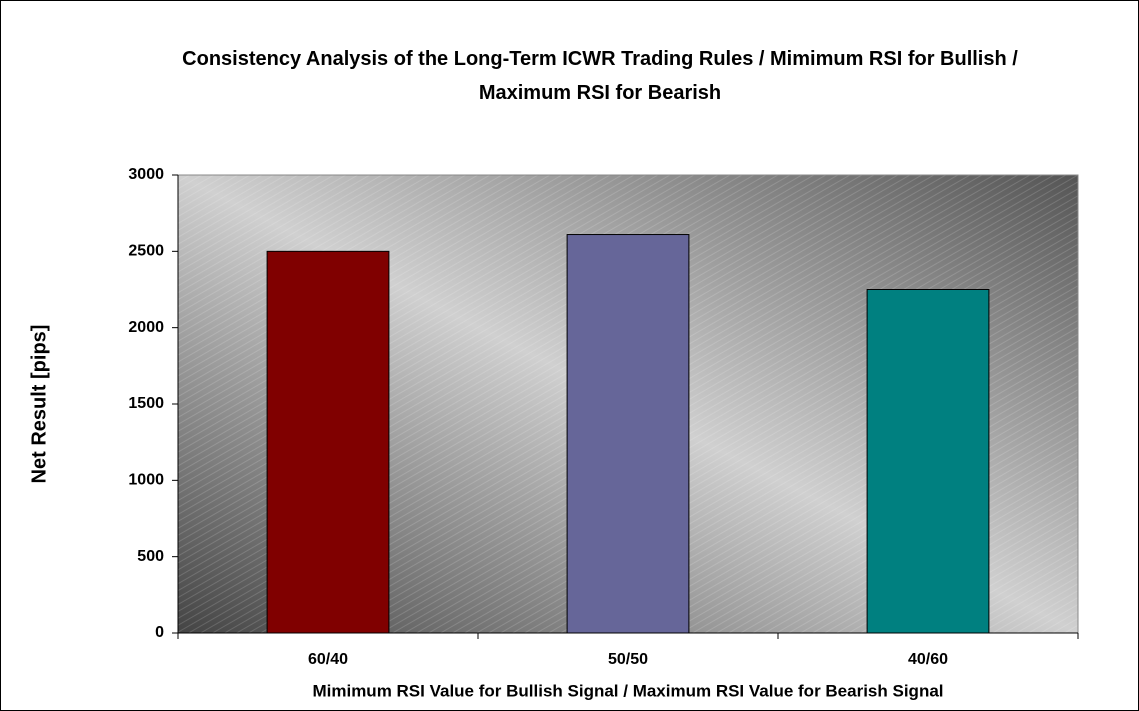 The width and height of the screenshot is (1139, 711). What do you see at coordinates (159, 632) in the screenshot?
I see `y-tick-label: 0` at bounding box center [159, 632].